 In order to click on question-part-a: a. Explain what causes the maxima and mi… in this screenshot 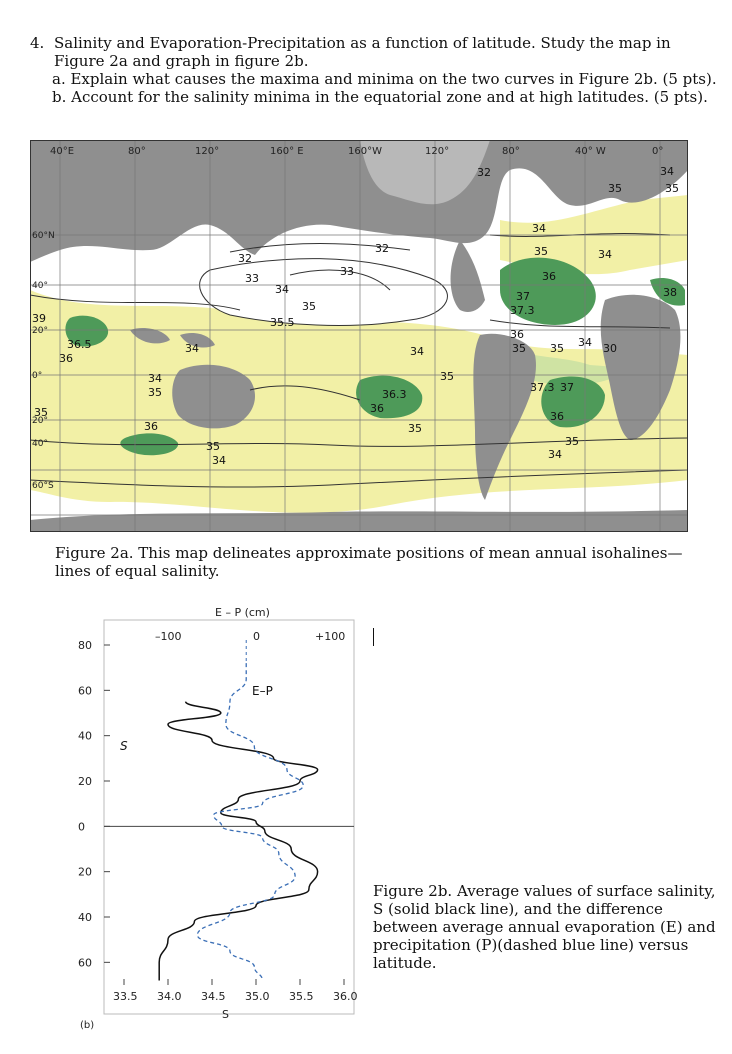, I will do `click(384, 79)`.